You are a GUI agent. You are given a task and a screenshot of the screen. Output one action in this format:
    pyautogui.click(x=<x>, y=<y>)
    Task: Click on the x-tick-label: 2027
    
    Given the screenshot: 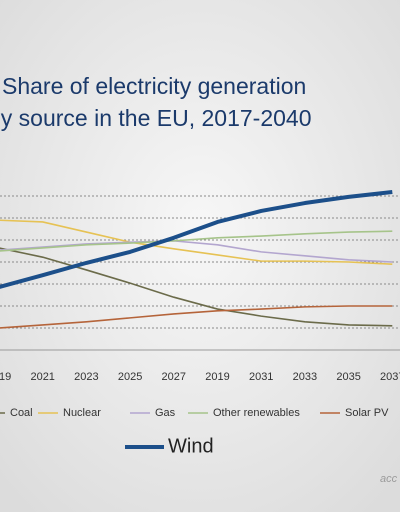 What is the action you would take?
    pyautogui.click(x=174, y=377)
    